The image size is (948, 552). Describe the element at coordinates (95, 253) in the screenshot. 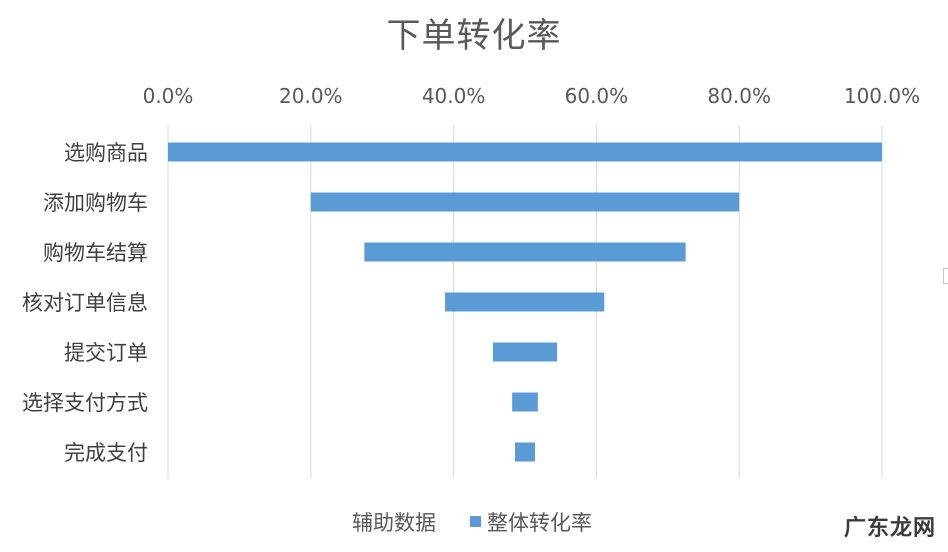

I see `y-category-label: 购物车结算` at that location.